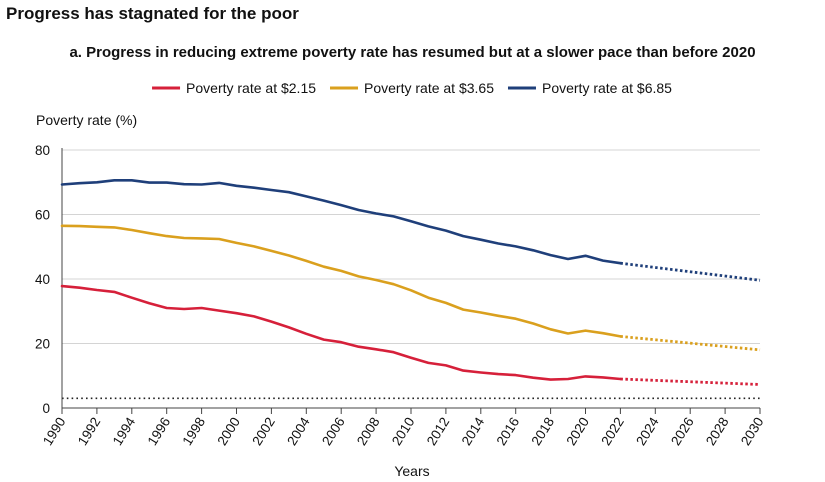 The image size is (825, 482). I want to click on x-tick-label: 2018, so click(543, 431).